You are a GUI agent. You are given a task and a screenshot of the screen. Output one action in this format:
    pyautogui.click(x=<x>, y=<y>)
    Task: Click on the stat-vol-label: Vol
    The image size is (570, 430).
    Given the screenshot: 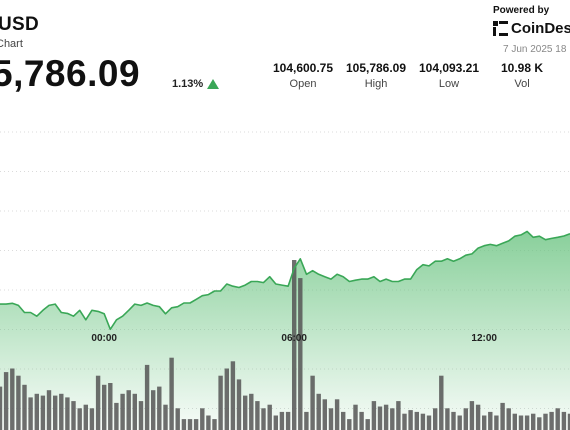 What is the action you would take?
    pyautogui.click(x=522, y=84)
    